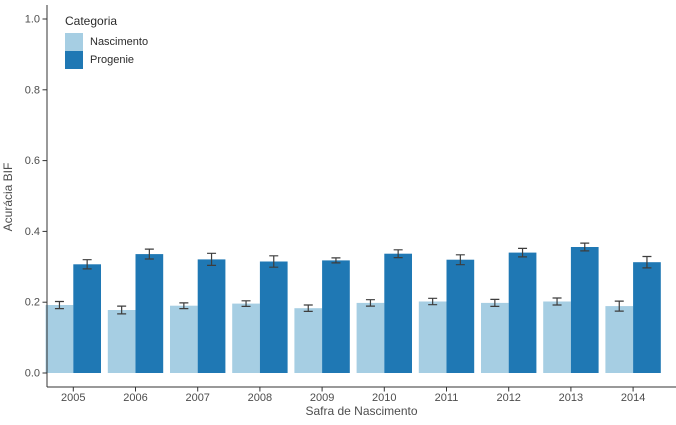 This screenshot has height=425, width=676. I want to click on bar-progenie-2011, so click(460, 316).